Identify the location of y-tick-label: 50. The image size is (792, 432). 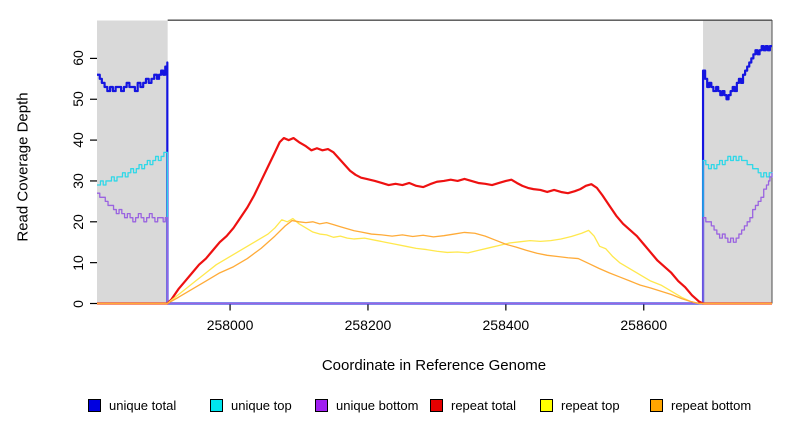
(78, 99).